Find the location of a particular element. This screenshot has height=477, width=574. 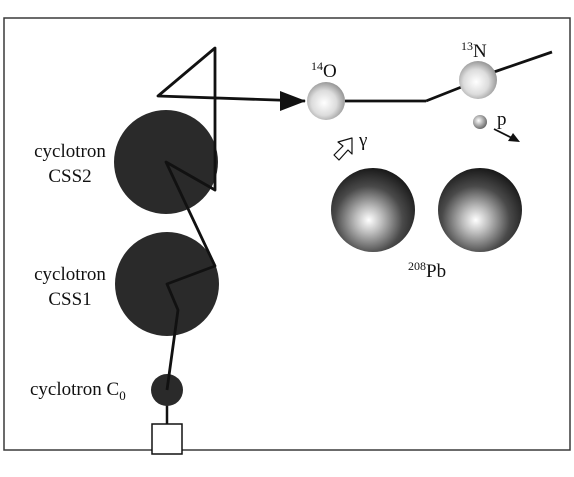

o14-symbol: O is located at coordinates (330, 71).